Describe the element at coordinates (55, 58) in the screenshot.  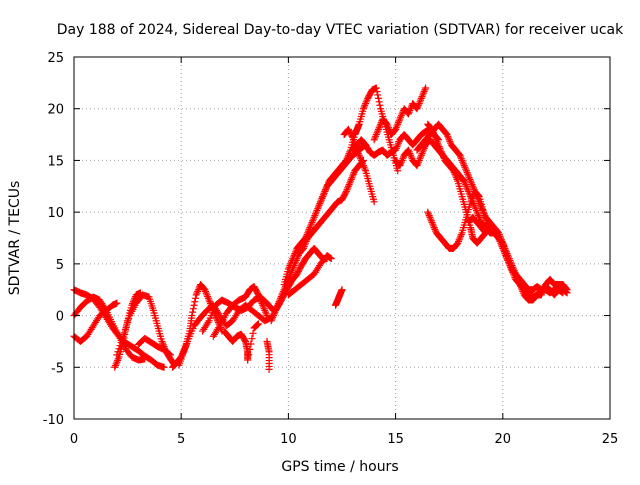
I see `y-tick-label: 25` at that location.